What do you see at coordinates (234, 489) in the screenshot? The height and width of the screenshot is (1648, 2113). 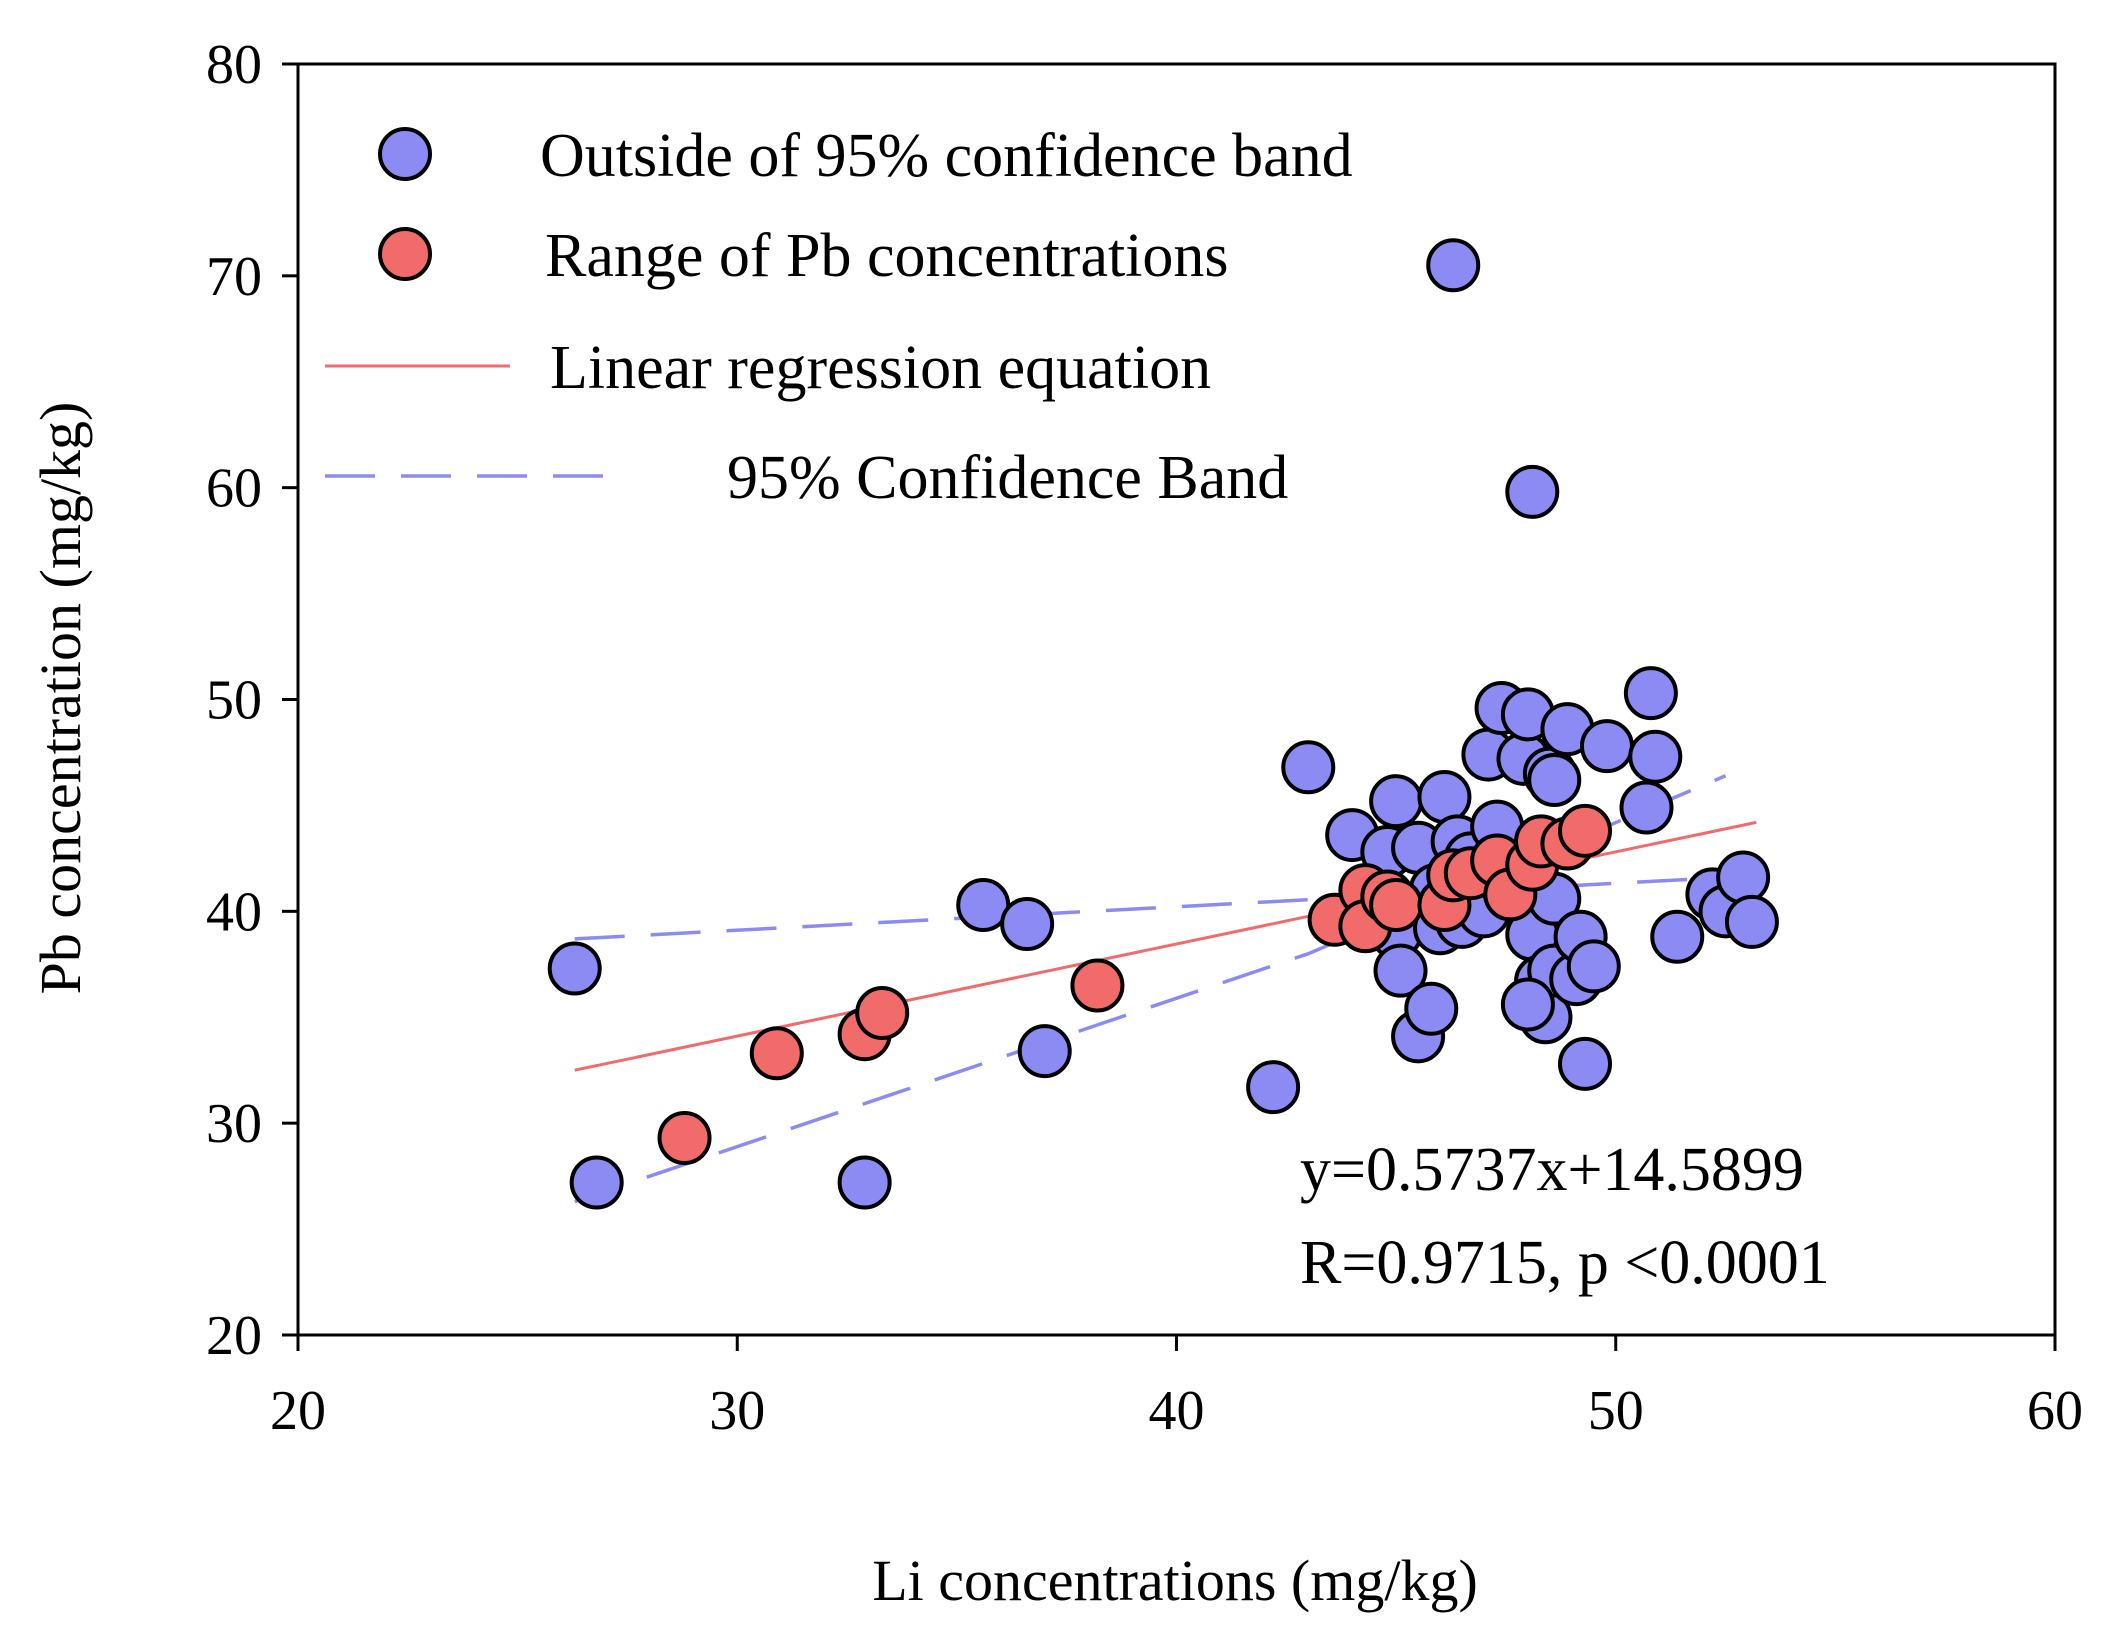 I see `y-tick-label: 60` at bounding box center [234, 489].